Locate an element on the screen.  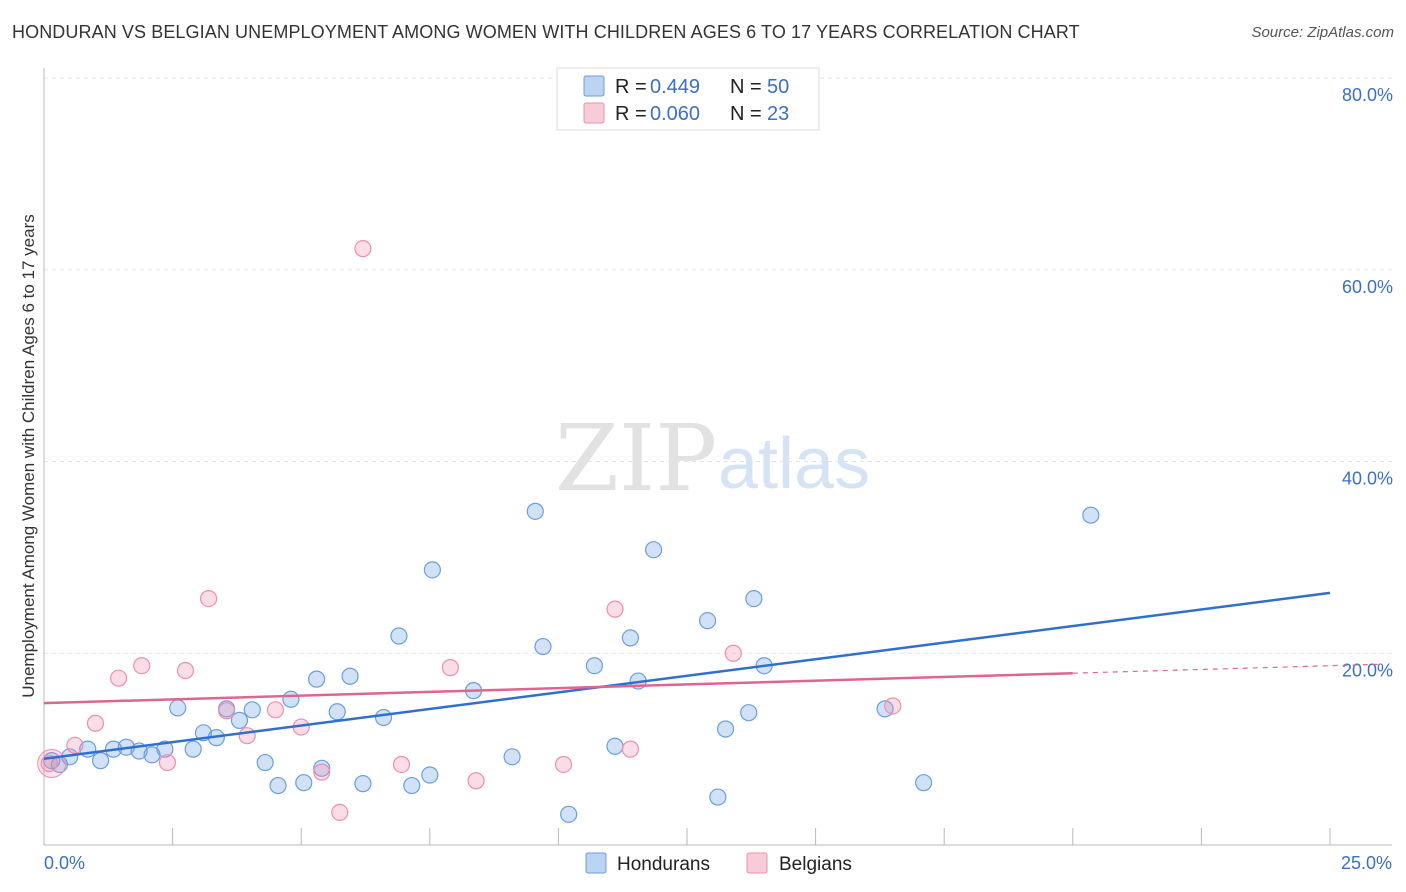
legend-swatch-hondurans is located at coordinates (594, 86).